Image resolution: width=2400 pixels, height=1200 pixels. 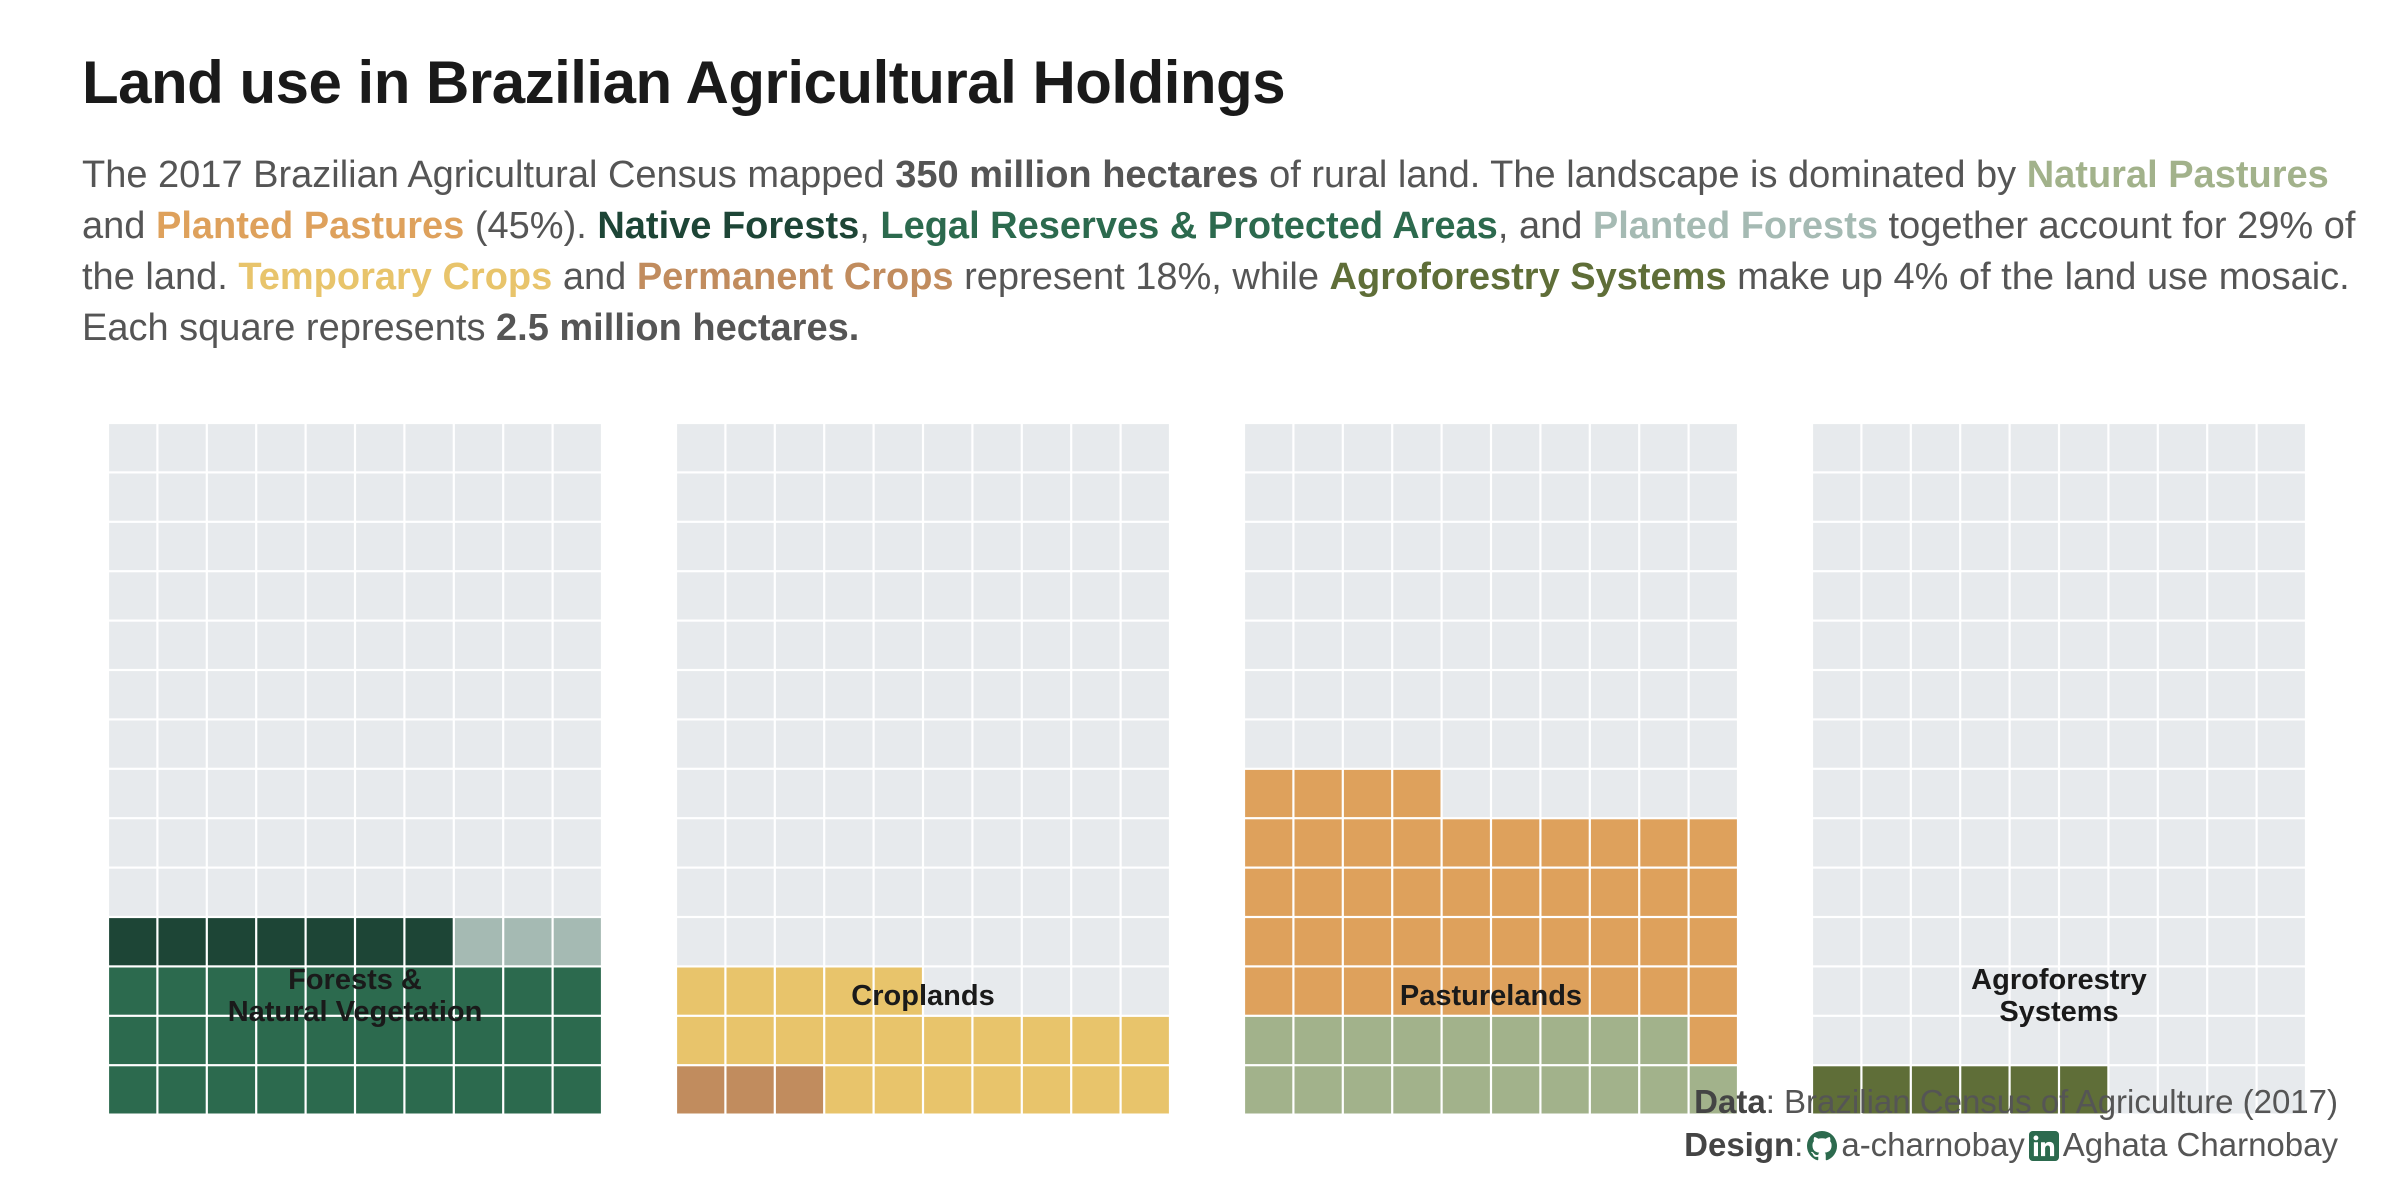 What do you see at coordinates (310, 226) in the screenshot?
I see `legend-planted-pastures: Planted Pastures` at bounding box center [310, 226].